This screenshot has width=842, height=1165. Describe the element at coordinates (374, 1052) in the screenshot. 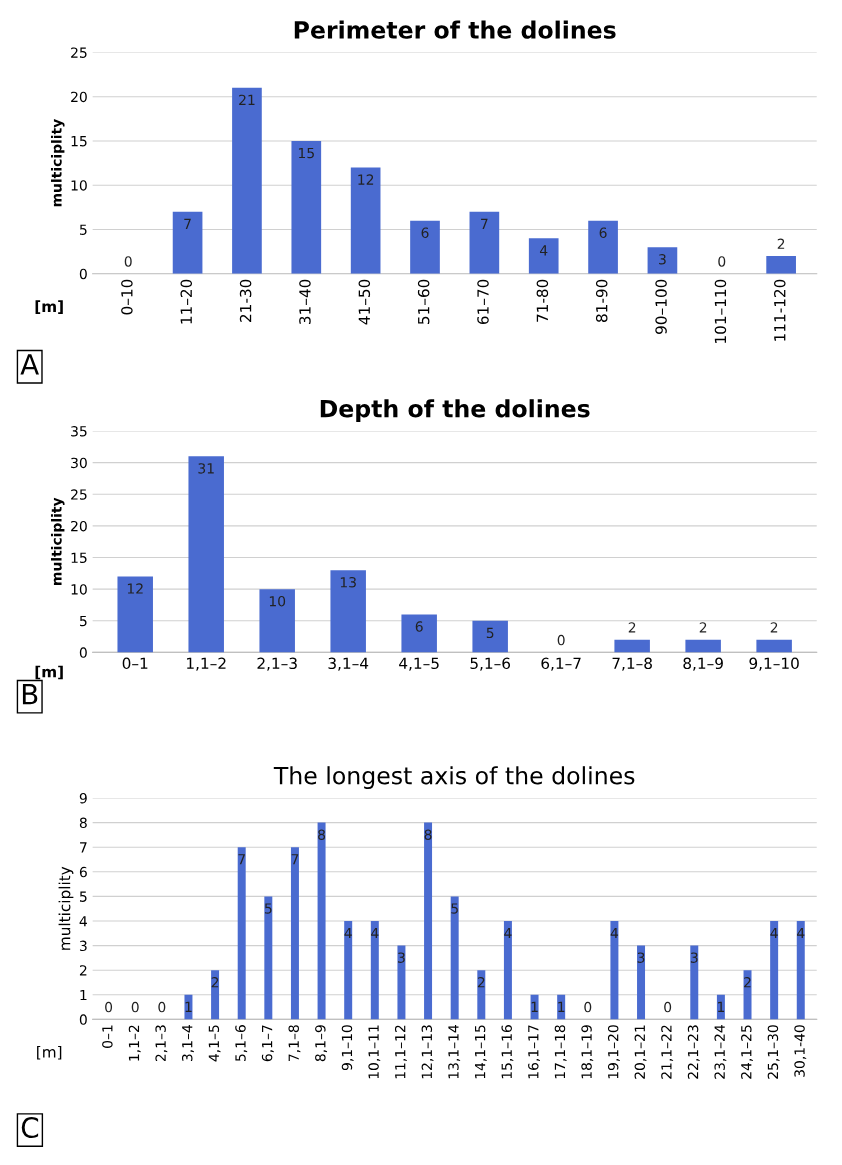

I see `x-tick-label: 10,1–11` at that location.